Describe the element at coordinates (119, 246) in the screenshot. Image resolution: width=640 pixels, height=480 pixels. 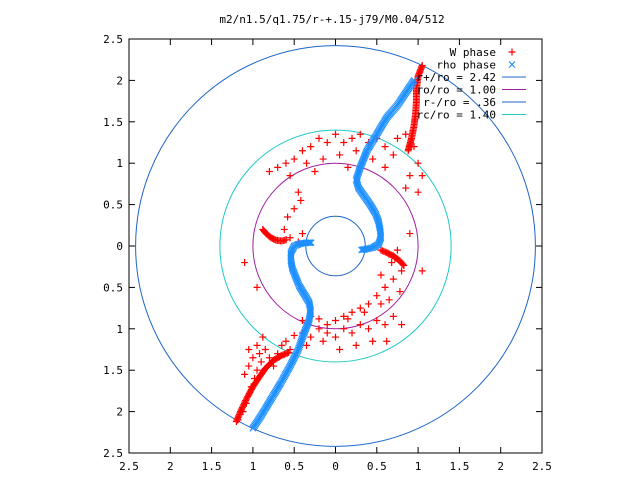
I see `y-tick-label: 0` at that location.